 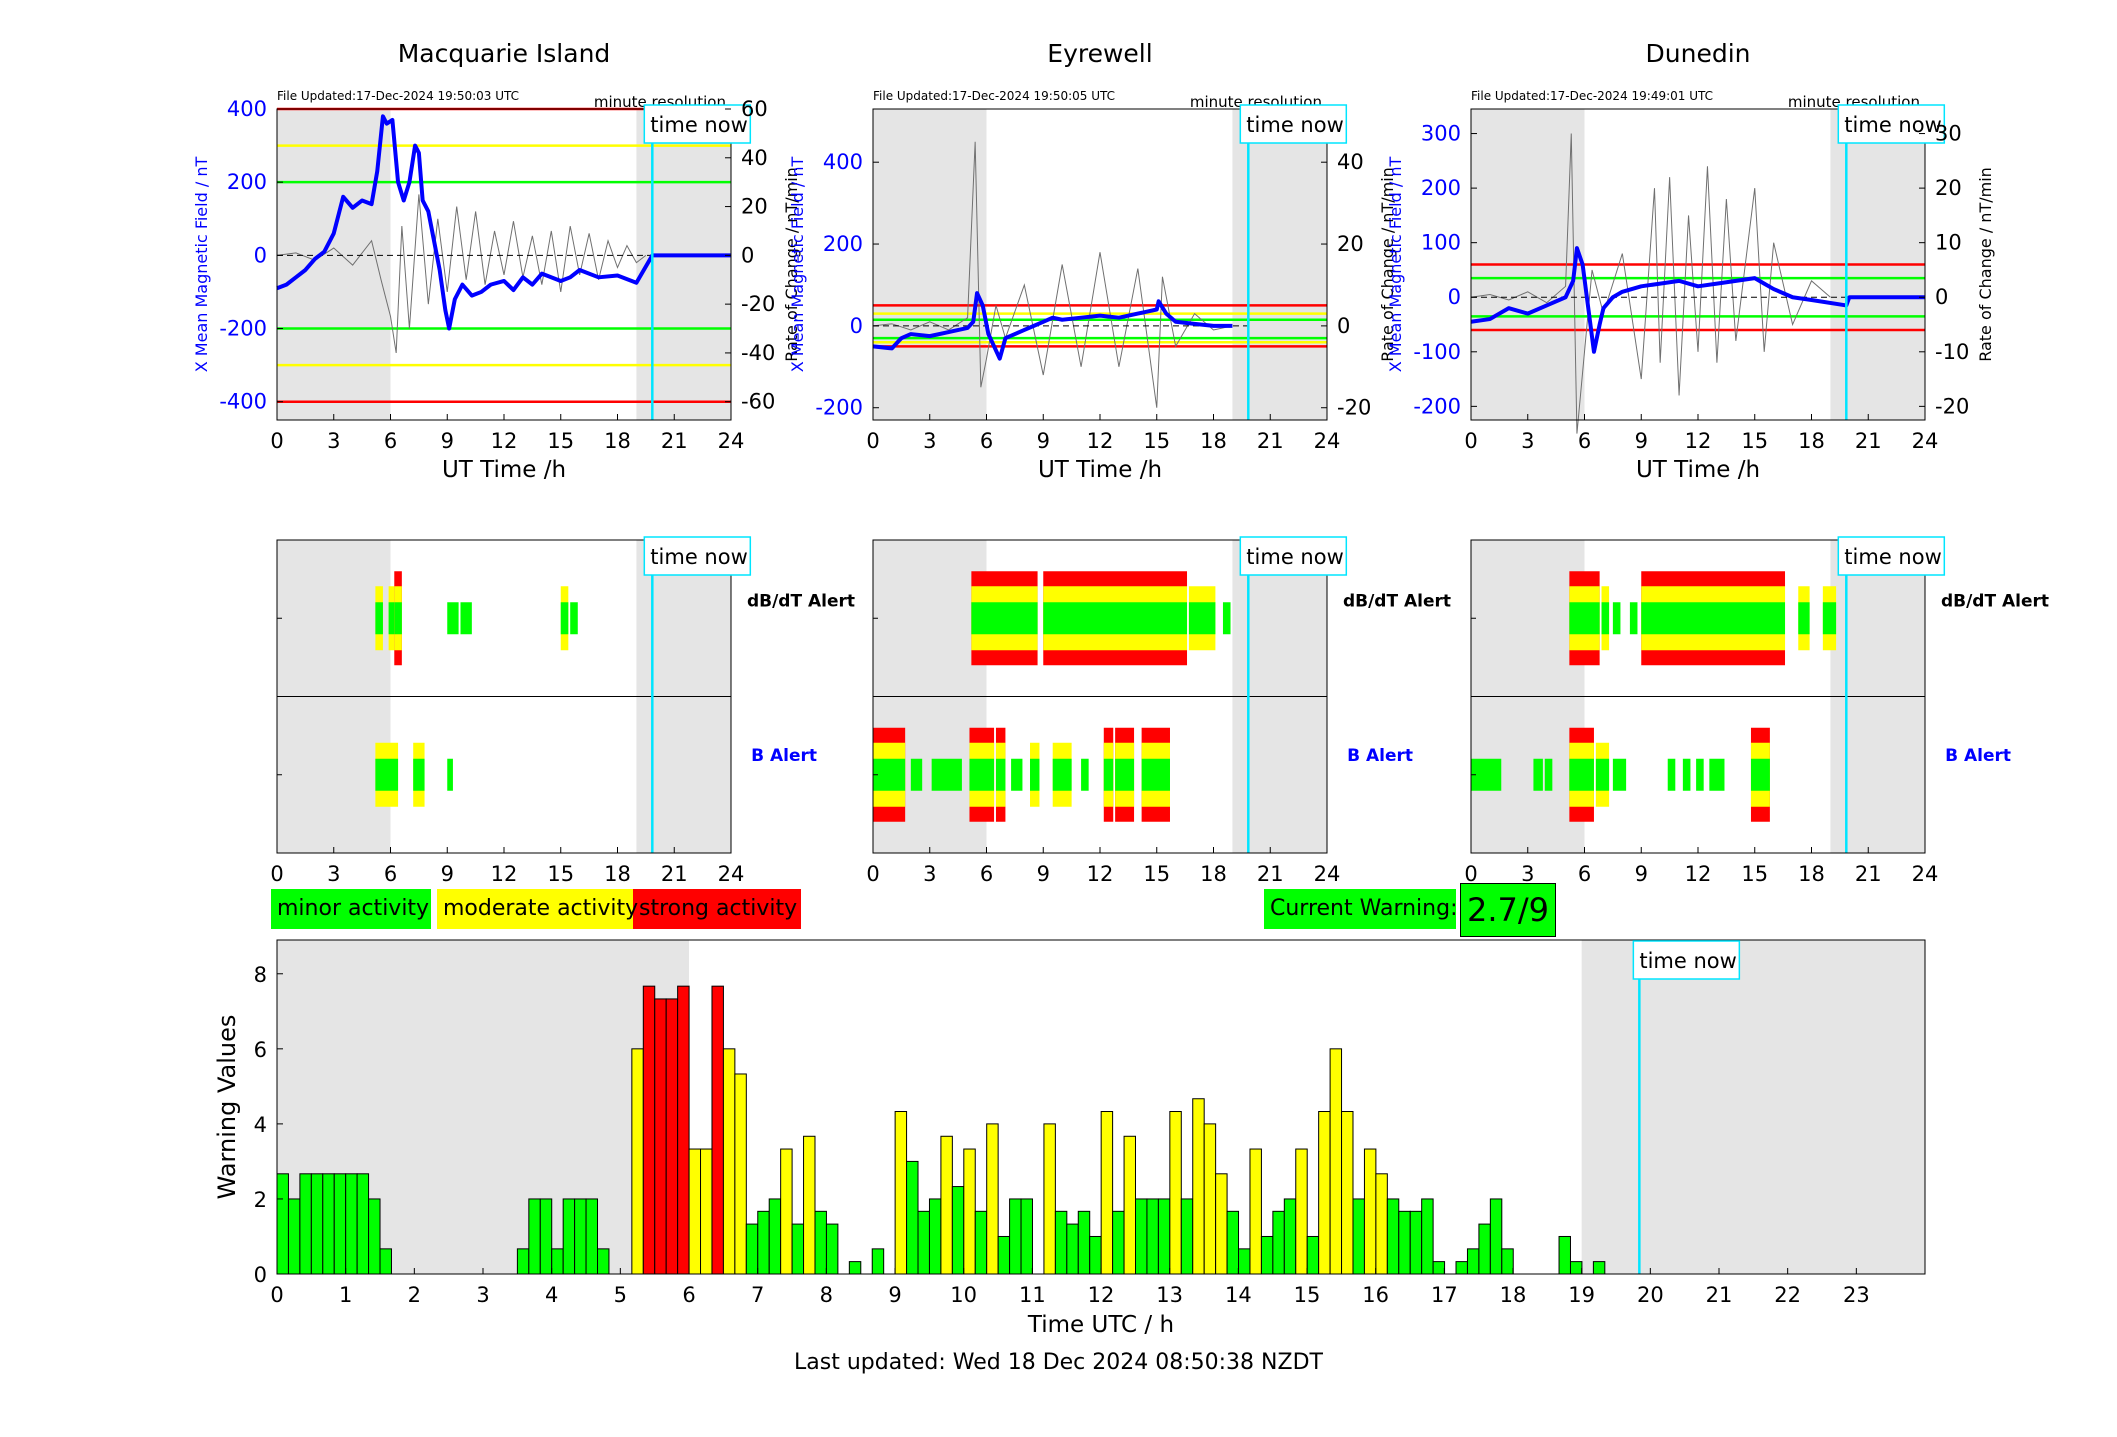 What do you see at coordinates (839, 408) in the screenshot?
I see `y-tick-label: -200` at bounding box center [839, 408].